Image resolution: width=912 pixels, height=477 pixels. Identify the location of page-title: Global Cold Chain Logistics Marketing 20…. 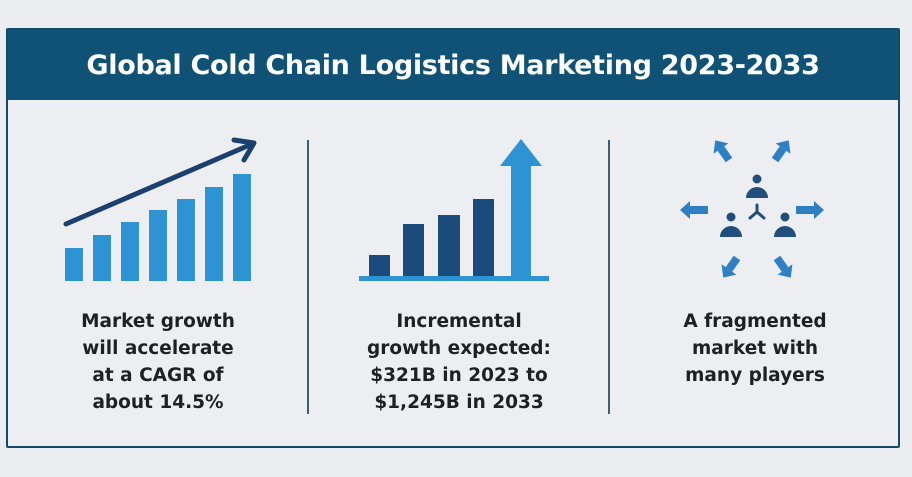
(453, 65).